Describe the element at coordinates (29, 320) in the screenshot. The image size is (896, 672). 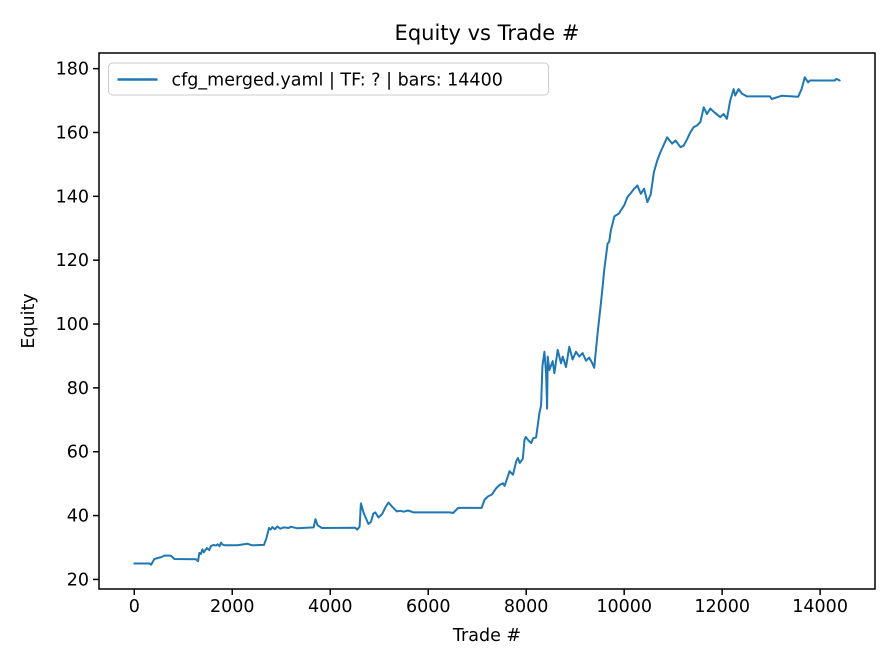
I see `y-axis-label: Equity` at that location.